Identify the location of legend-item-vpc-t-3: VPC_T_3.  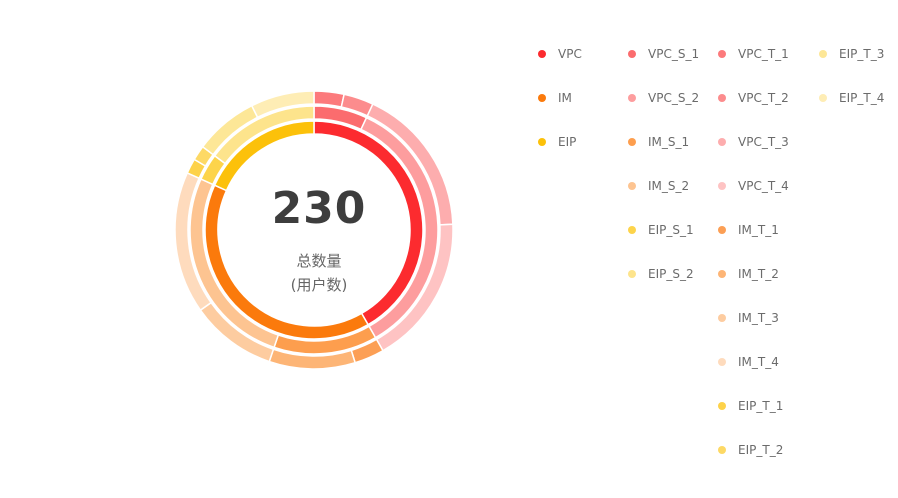
(753, 142).